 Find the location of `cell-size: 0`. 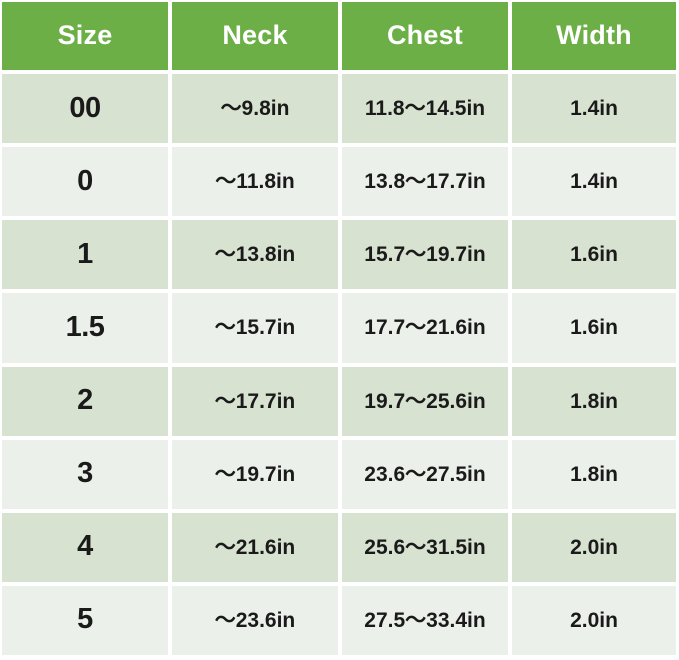

cell-size: 0 is located at coordinates (85, 182).